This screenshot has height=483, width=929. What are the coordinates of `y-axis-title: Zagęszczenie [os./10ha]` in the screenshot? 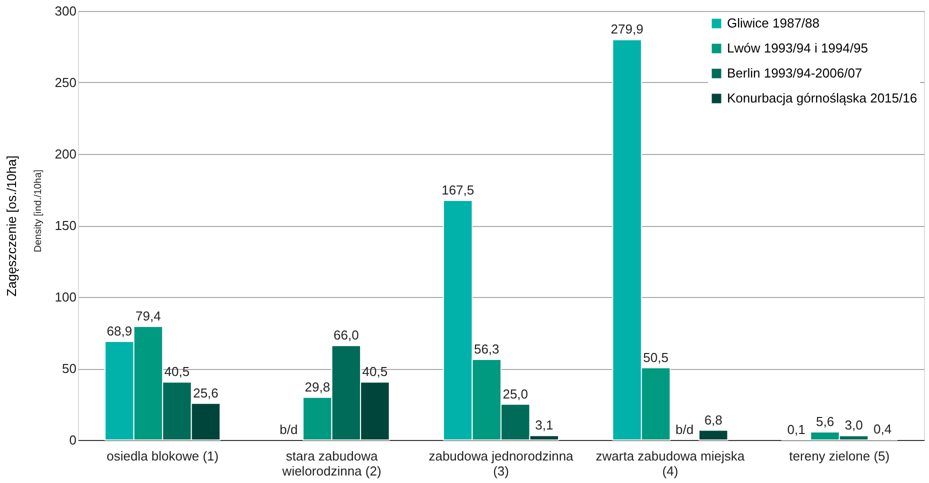 It's located at (11, 226).